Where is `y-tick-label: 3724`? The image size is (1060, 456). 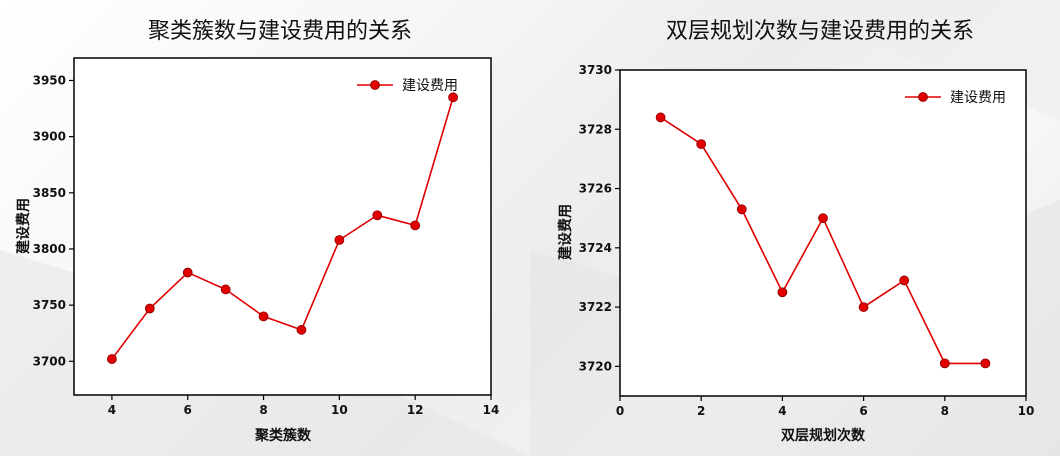
y-tick-label: 3724 is located at coordinates (595, 248).